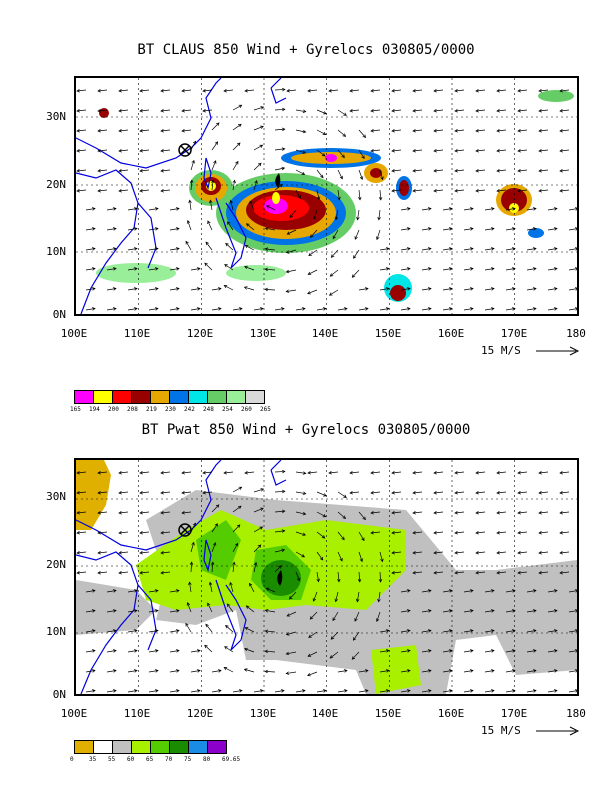 The width and height of the screenshot is (612, 792). What do you see at coordinates (263, 713) in the screenshot?
I see `p2-xlabel-130e: 130E` at bounding box center [263, 713].